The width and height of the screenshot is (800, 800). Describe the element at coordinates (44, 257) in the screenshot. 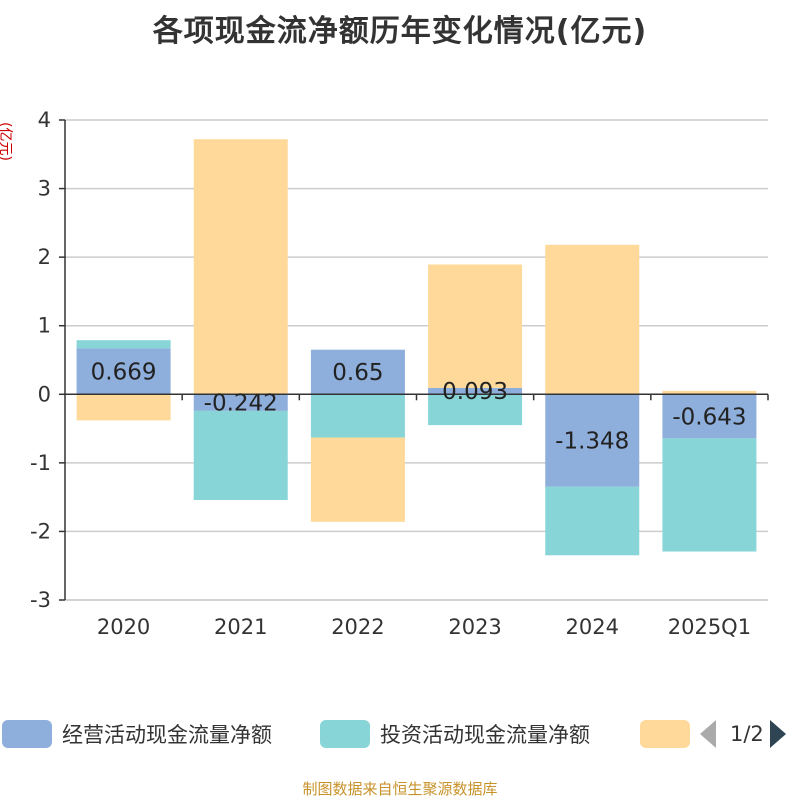

I see `y-tick-label-2: 2` at that location.